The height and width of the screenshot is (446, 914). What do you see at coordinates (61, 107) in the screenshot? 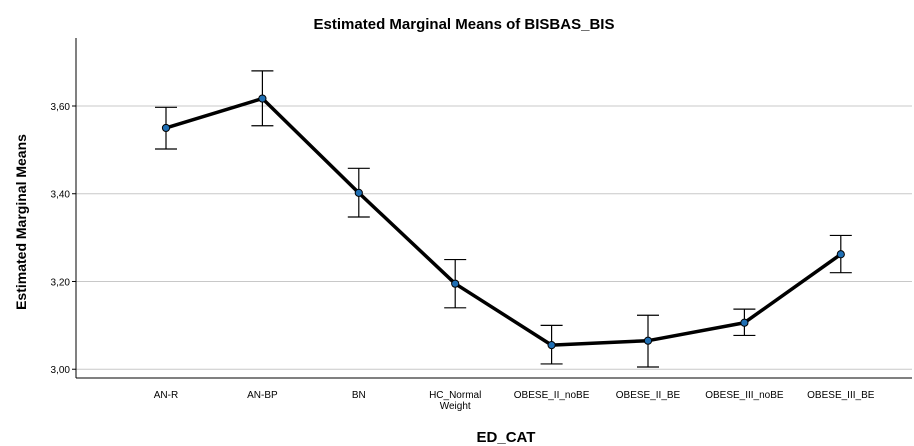
I see `y-tick-label: 3,60` at bounding box center [61, 107].